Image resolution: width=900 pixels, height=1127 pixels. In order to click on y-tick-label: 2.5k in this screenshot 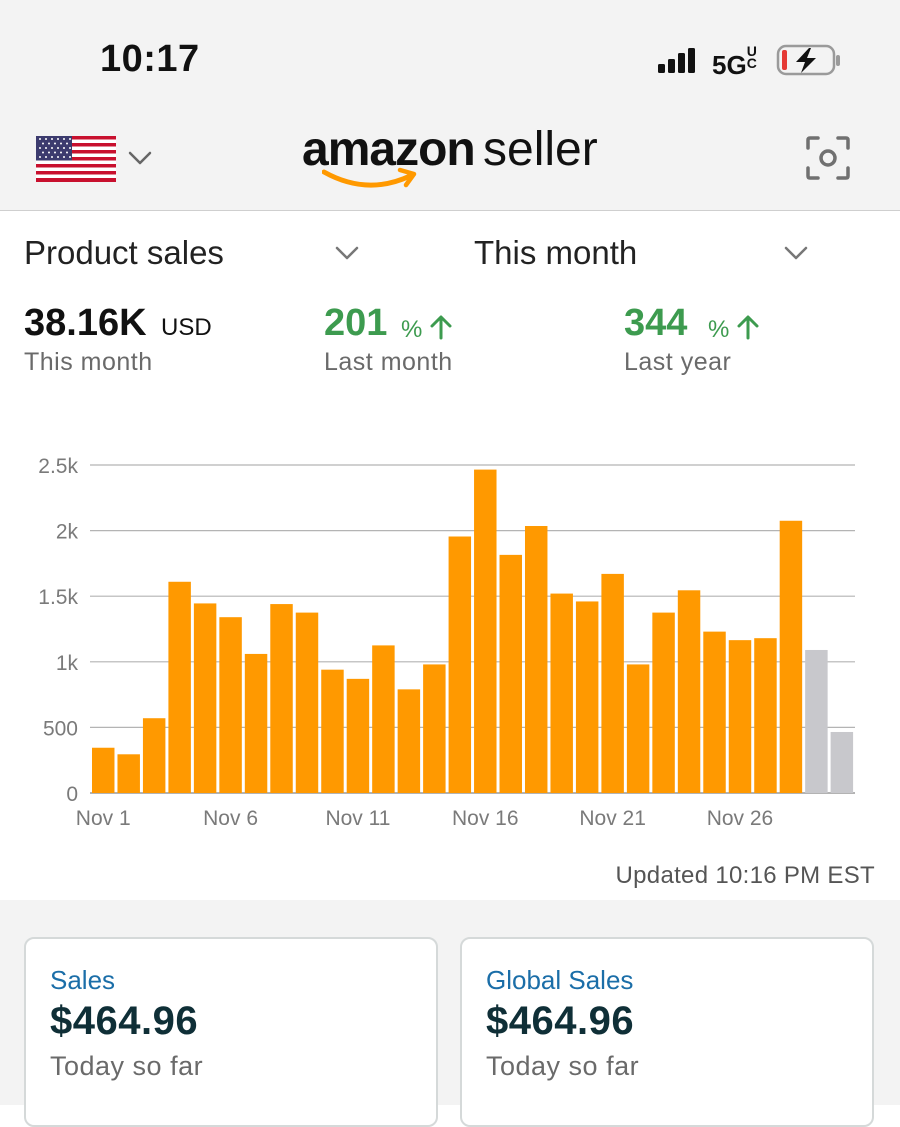, I will do `click(58, 466)`.